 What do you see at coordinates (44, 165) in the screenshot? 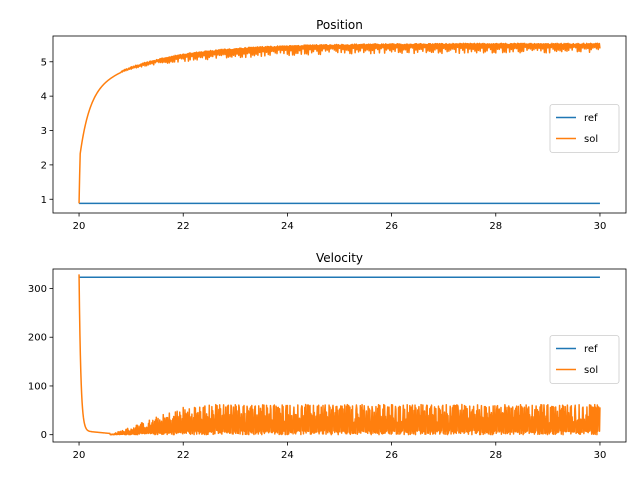
I see `y-tick-label: 2` at bounding box center [44, 165].